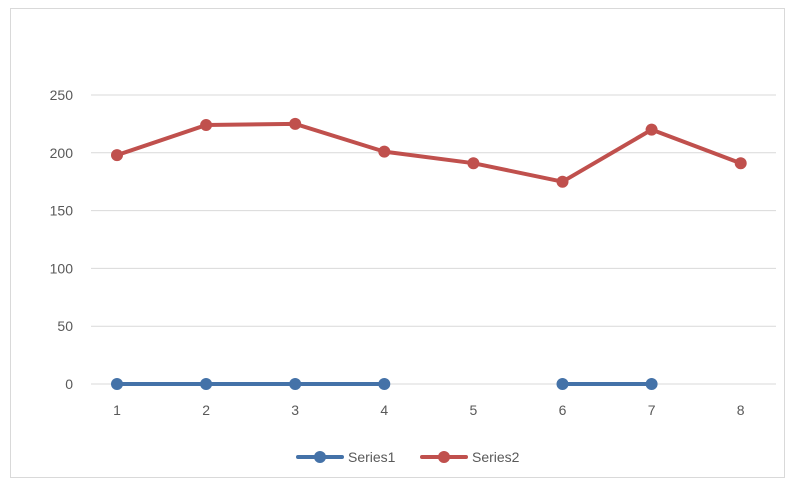 This screenshot has width=796, height=483. Describe the element at coordinates (65, 326) in the screenshot. I see `y-tick-label: 50` at that location.